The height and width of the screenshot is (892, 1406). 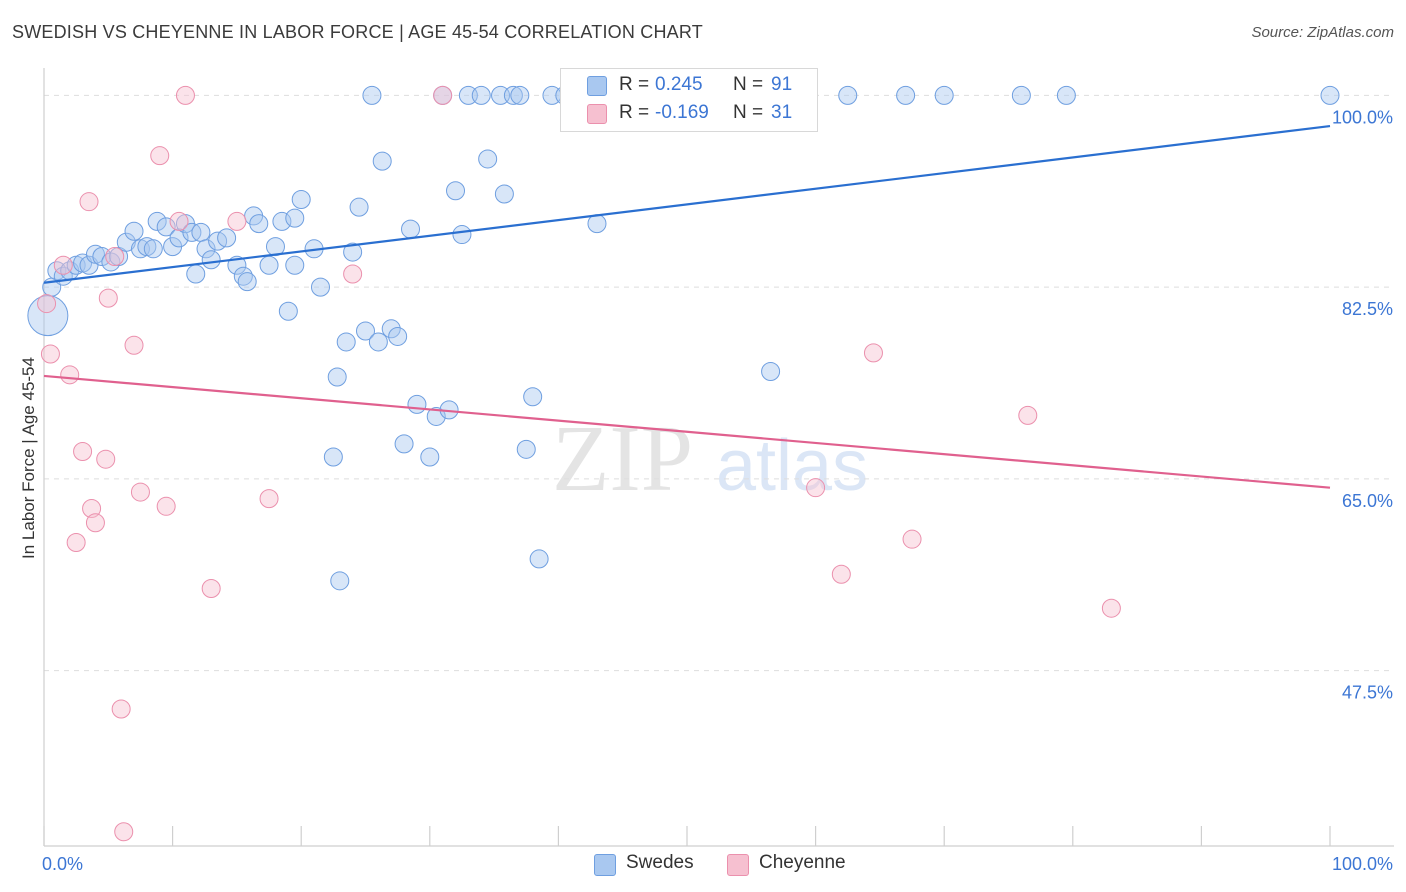 I want to click on r-label: R =, so click(x=634, y=84).